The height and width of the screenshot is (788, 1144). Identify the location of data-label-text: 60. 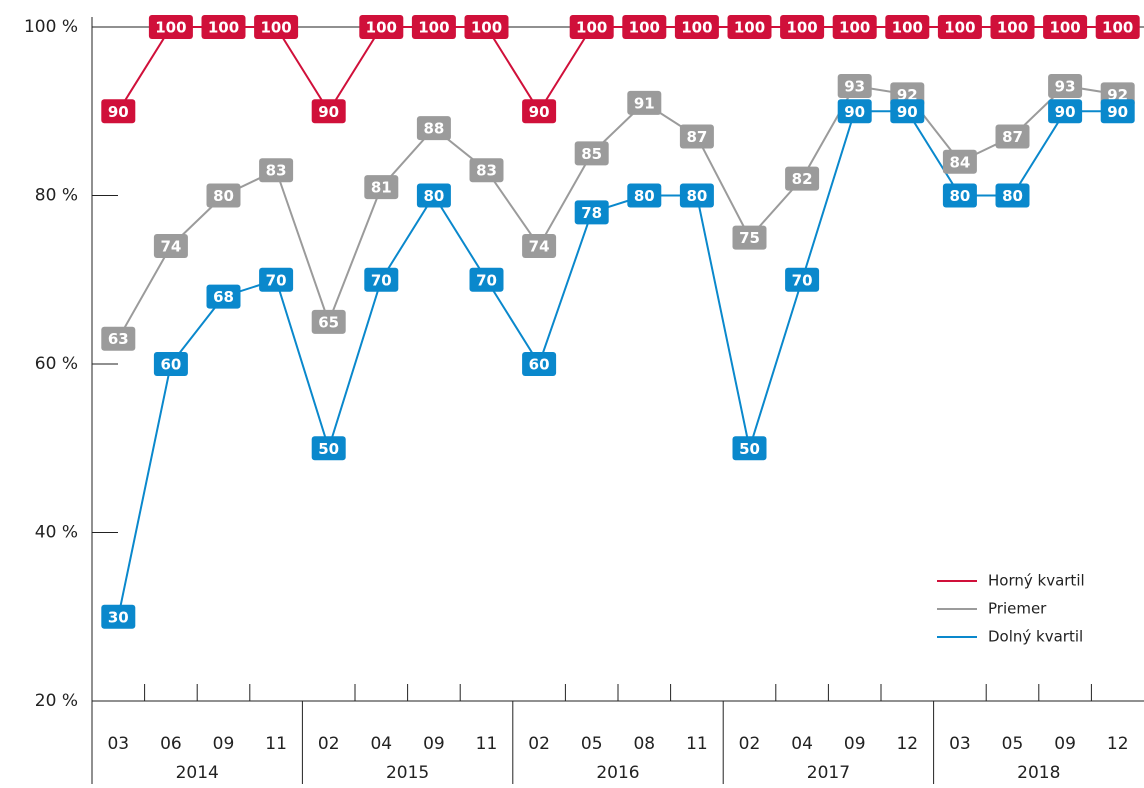
(539, 365).